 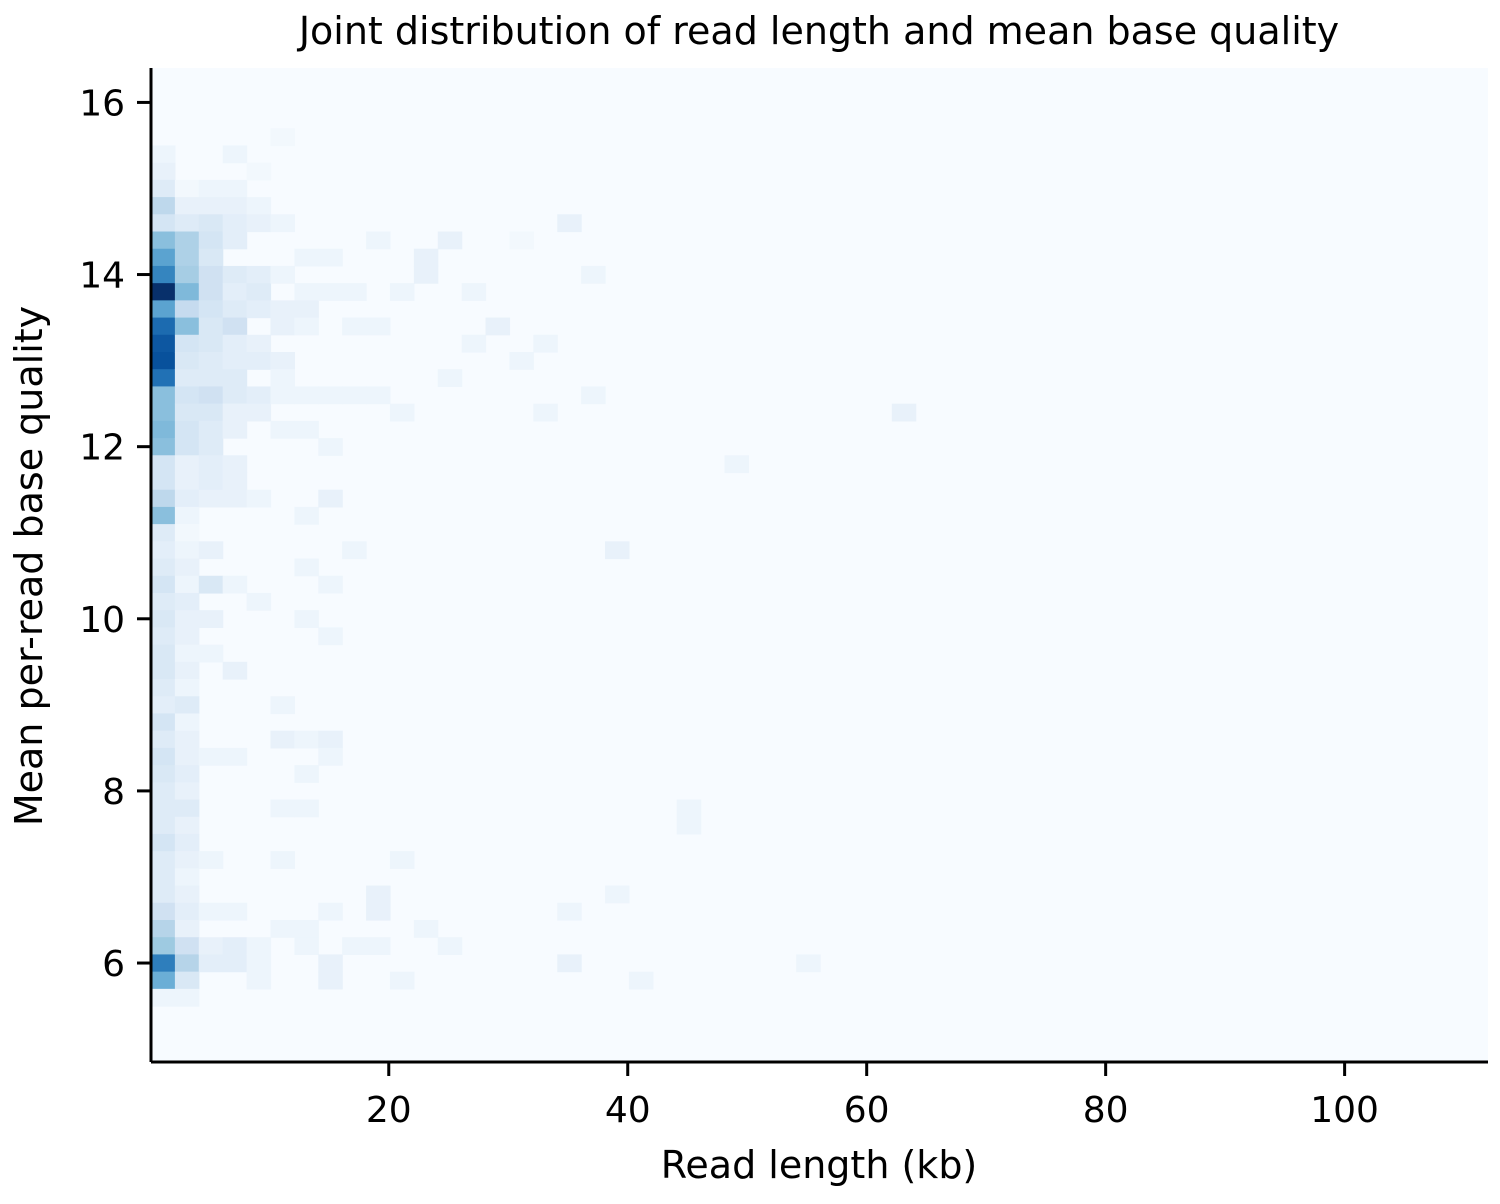 What do you see at coordinates (867, 1110) in the screenshot?
I see `x-tick-label: 60` at bounding box center [867, 1110].